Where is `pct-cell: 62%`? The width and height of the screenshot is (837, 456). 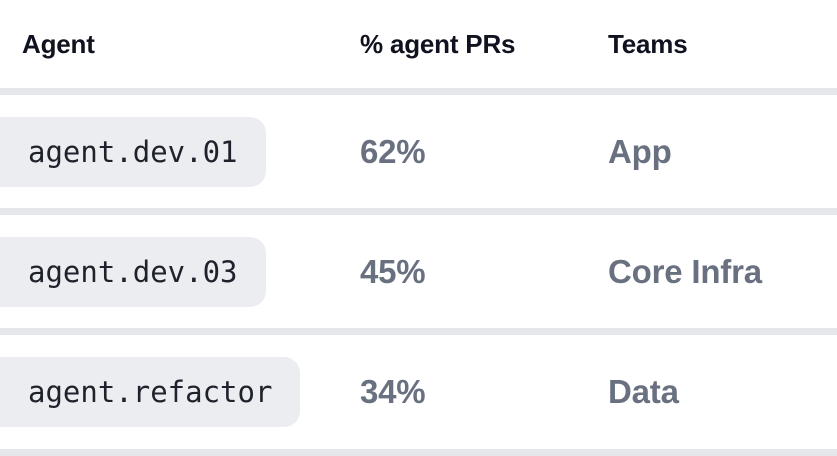
pct-cell: 62% is located at coordinates (484, 152).